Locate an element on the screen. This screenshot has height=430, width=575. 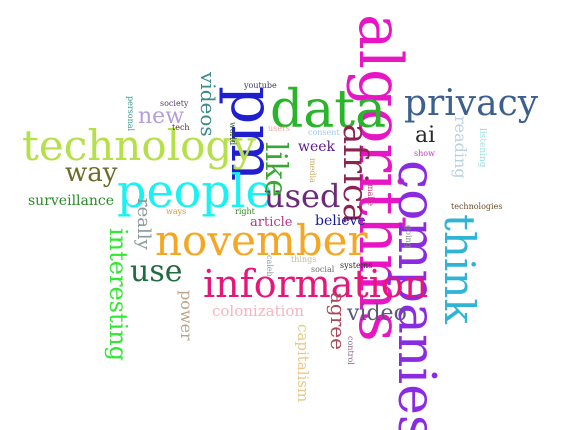
word-video: video is located at coordinates (377, 313).